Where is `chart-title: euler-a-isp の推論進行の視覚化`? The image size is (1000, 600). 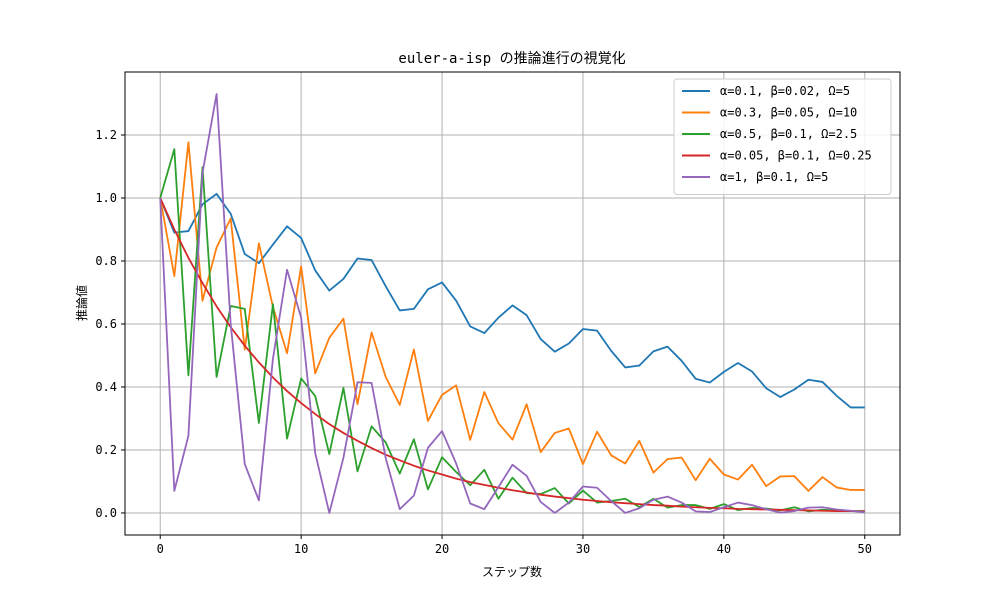
chart-title: euler-a-isp の推論進行の視覚化 is located at coordinates (511, 59).